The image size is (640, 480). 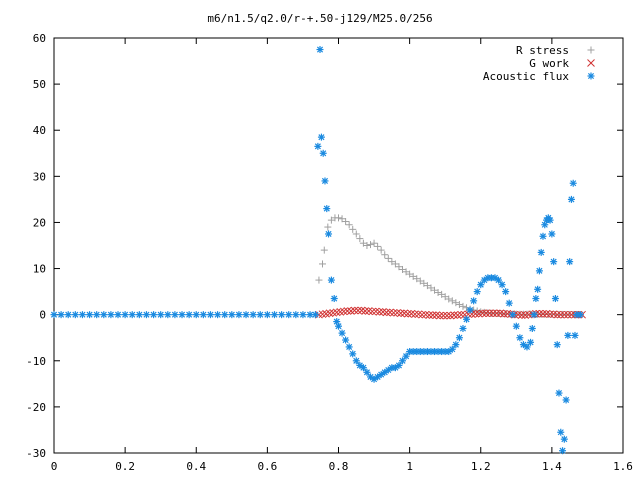 What do you see at coordinates (552, 466) in the screenshot?
I see `x-tick-label: 1.4` at bounding box center [552, 466].